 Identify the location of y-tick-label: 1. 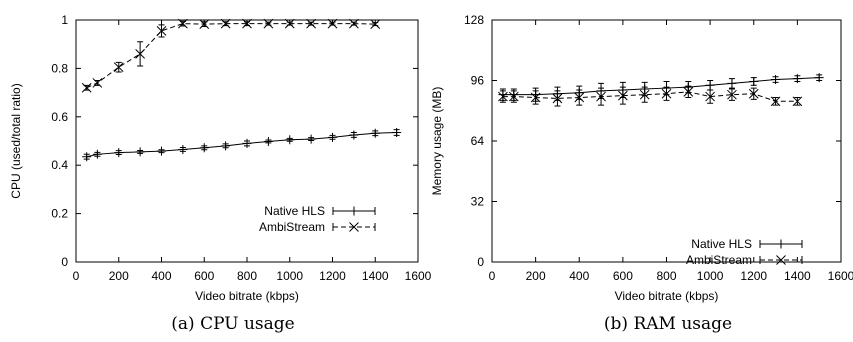
(64, 20).